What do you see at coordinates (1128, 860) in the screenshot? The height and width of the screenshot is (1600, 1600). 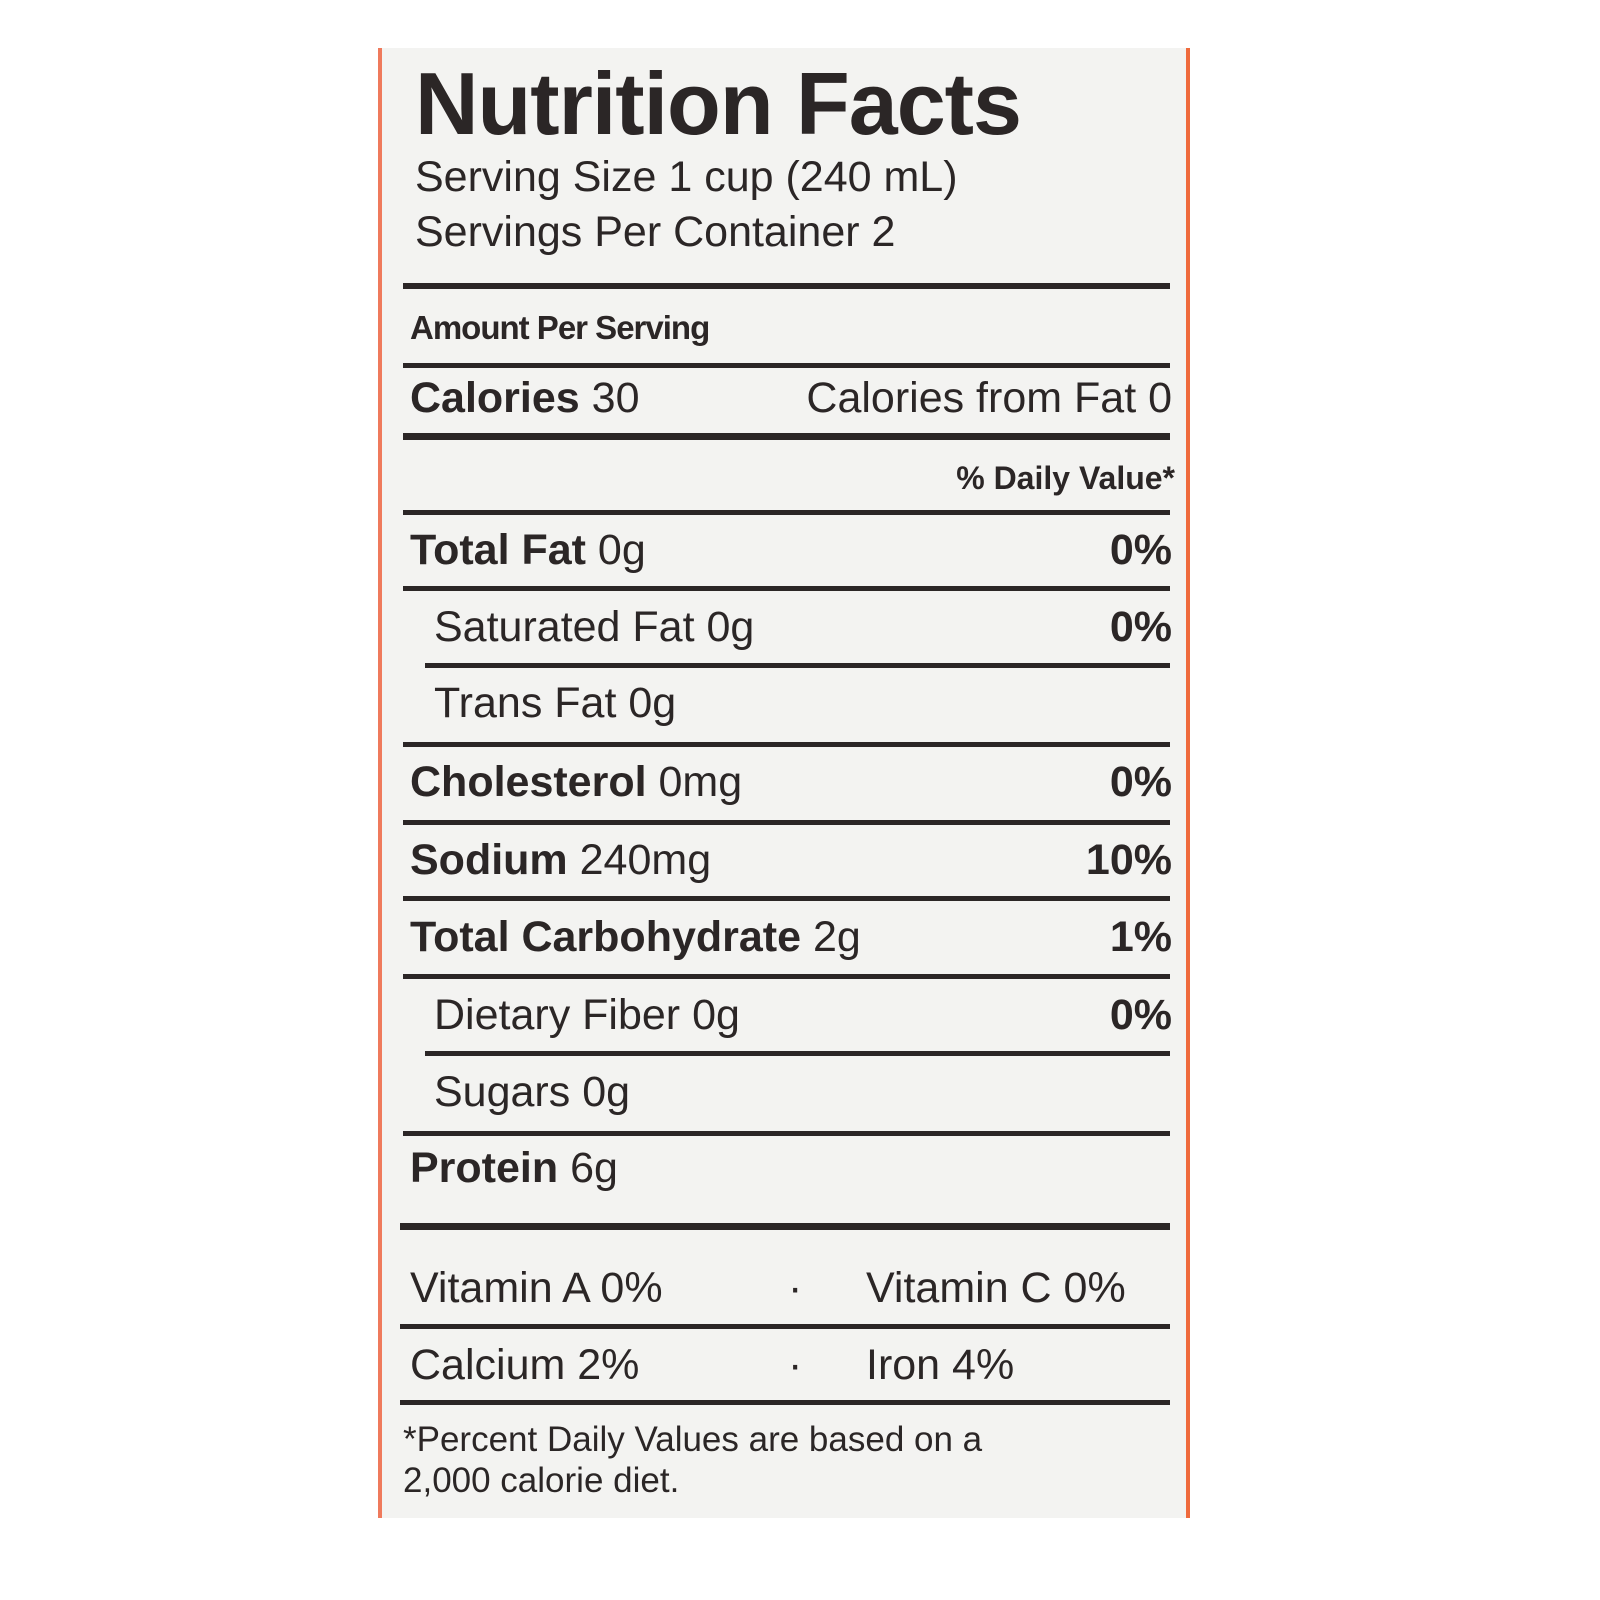 I see `nutrient-dv: 10%` at bounding box center [1128, 860].